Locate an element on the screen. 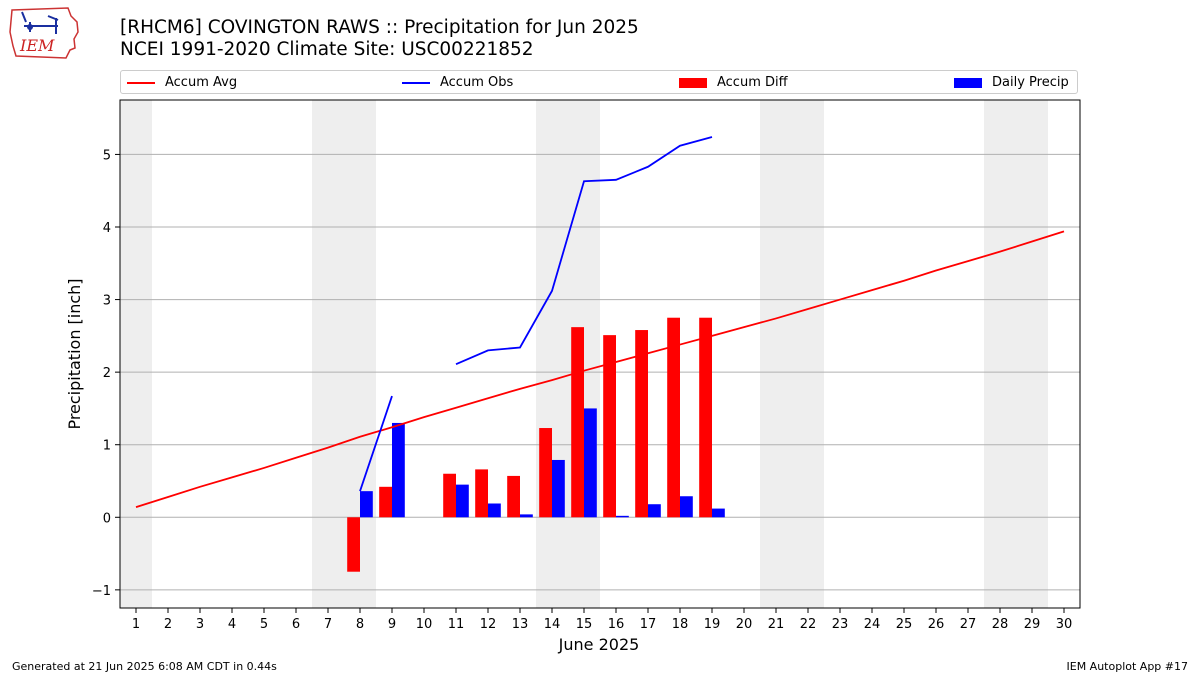 Image resolution: width=1200 pixels, height=675 pixels. station-dot-icon is located at coordinates (30, 27).